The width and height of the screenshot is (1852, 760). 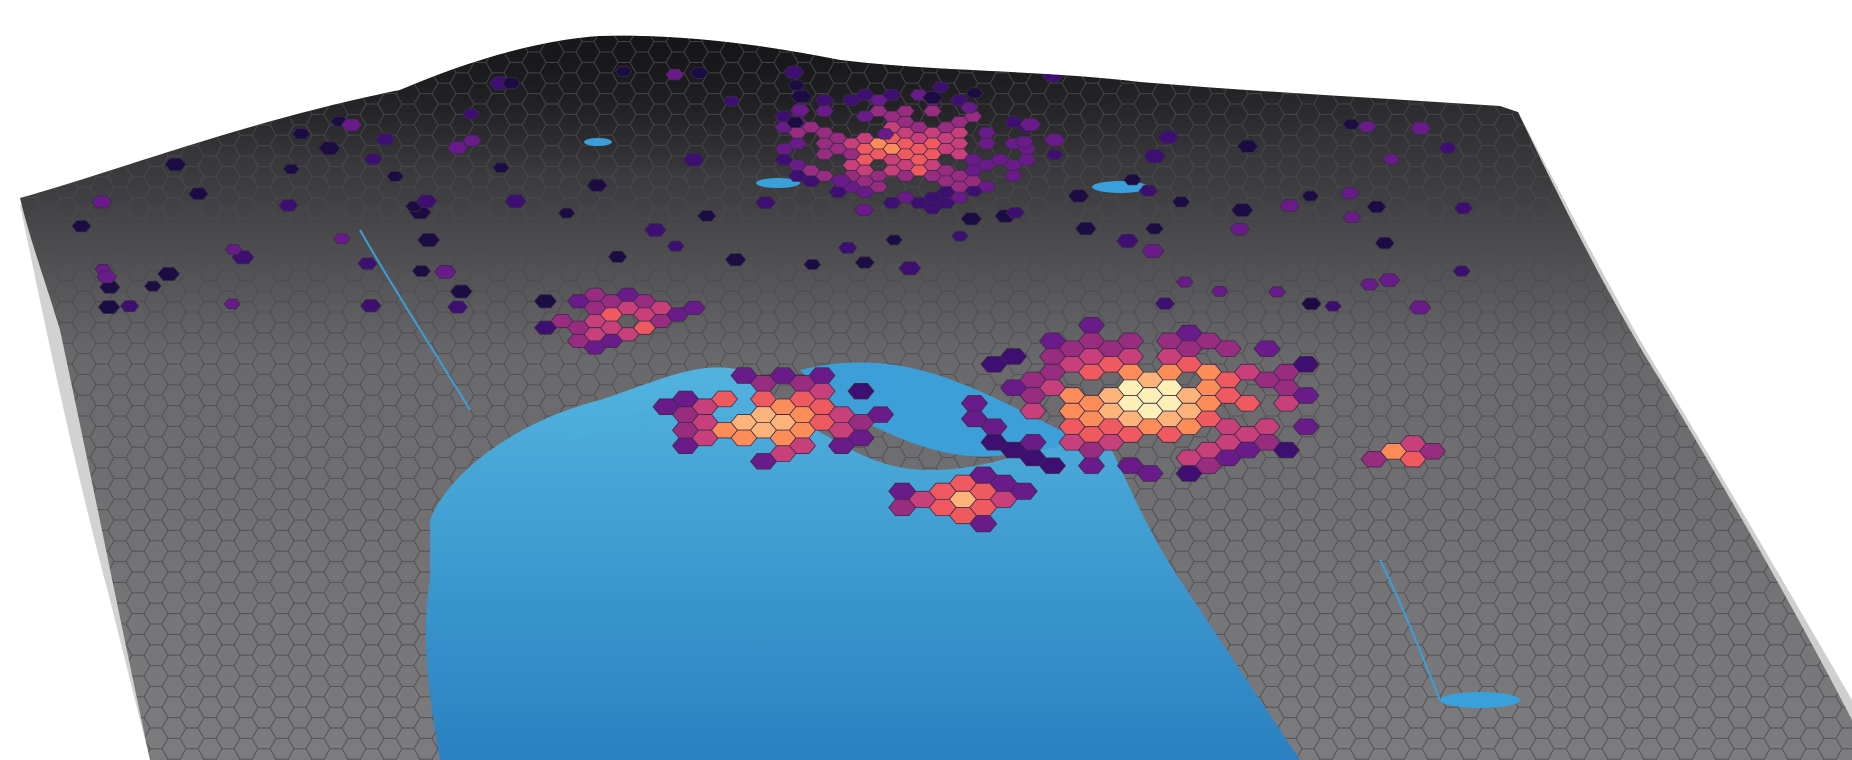 What do you see at coordinates (415, 320) in the screenshot?
I see `stream-west` at bounding box center [415, 320].